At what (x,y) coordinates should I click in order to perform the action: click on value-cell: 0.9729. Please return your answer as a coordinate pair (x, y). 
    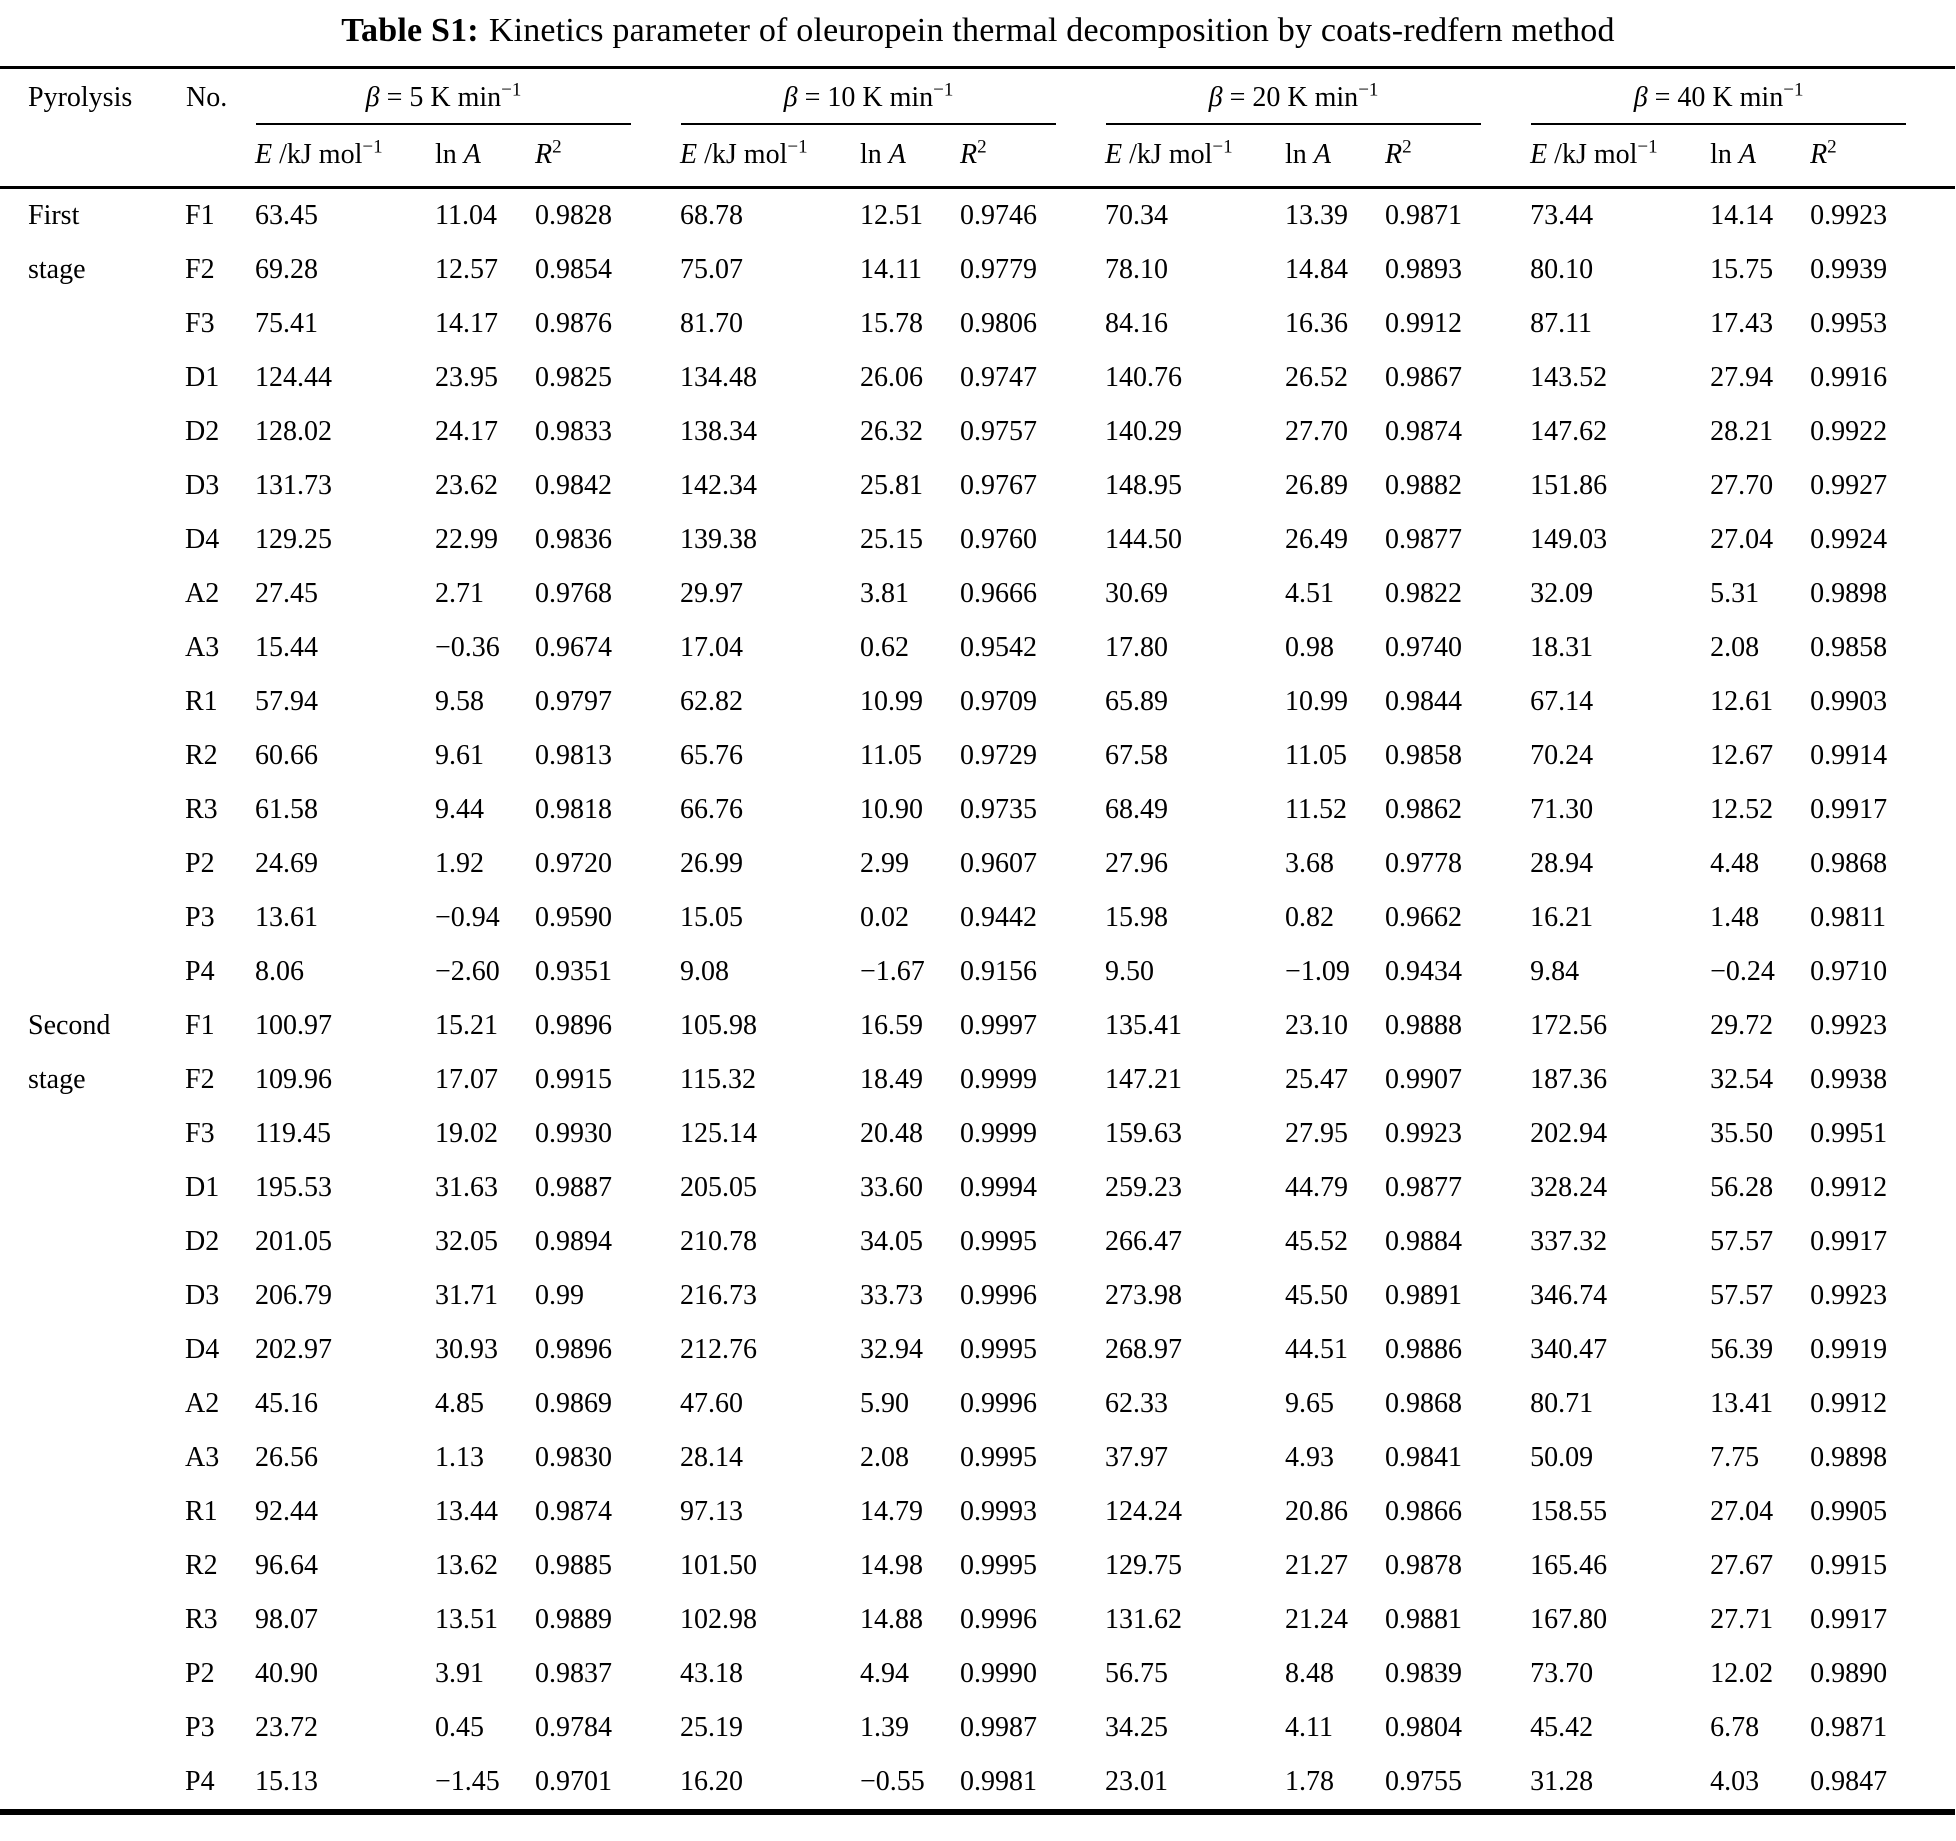
    Looking at the image, I should click on (998, 755).